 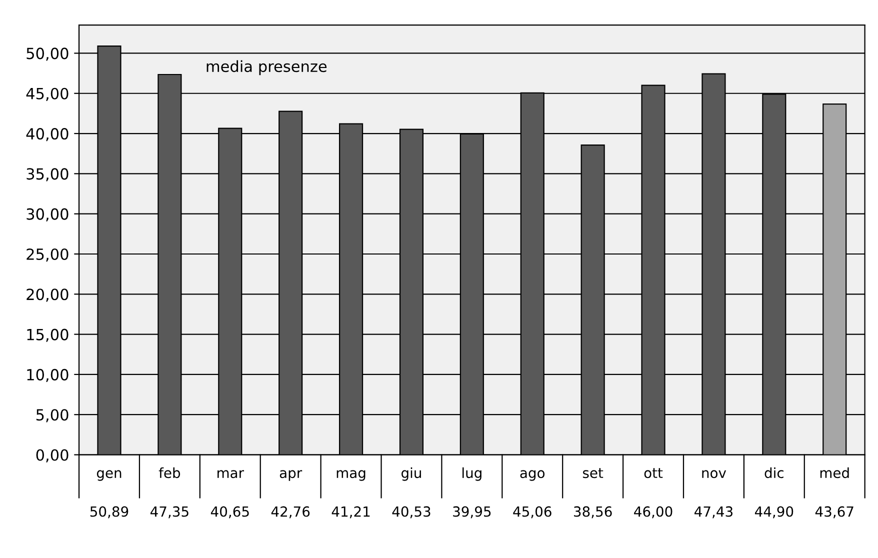 I want to click on data-label: 38,56, so click(x=593, y=512).